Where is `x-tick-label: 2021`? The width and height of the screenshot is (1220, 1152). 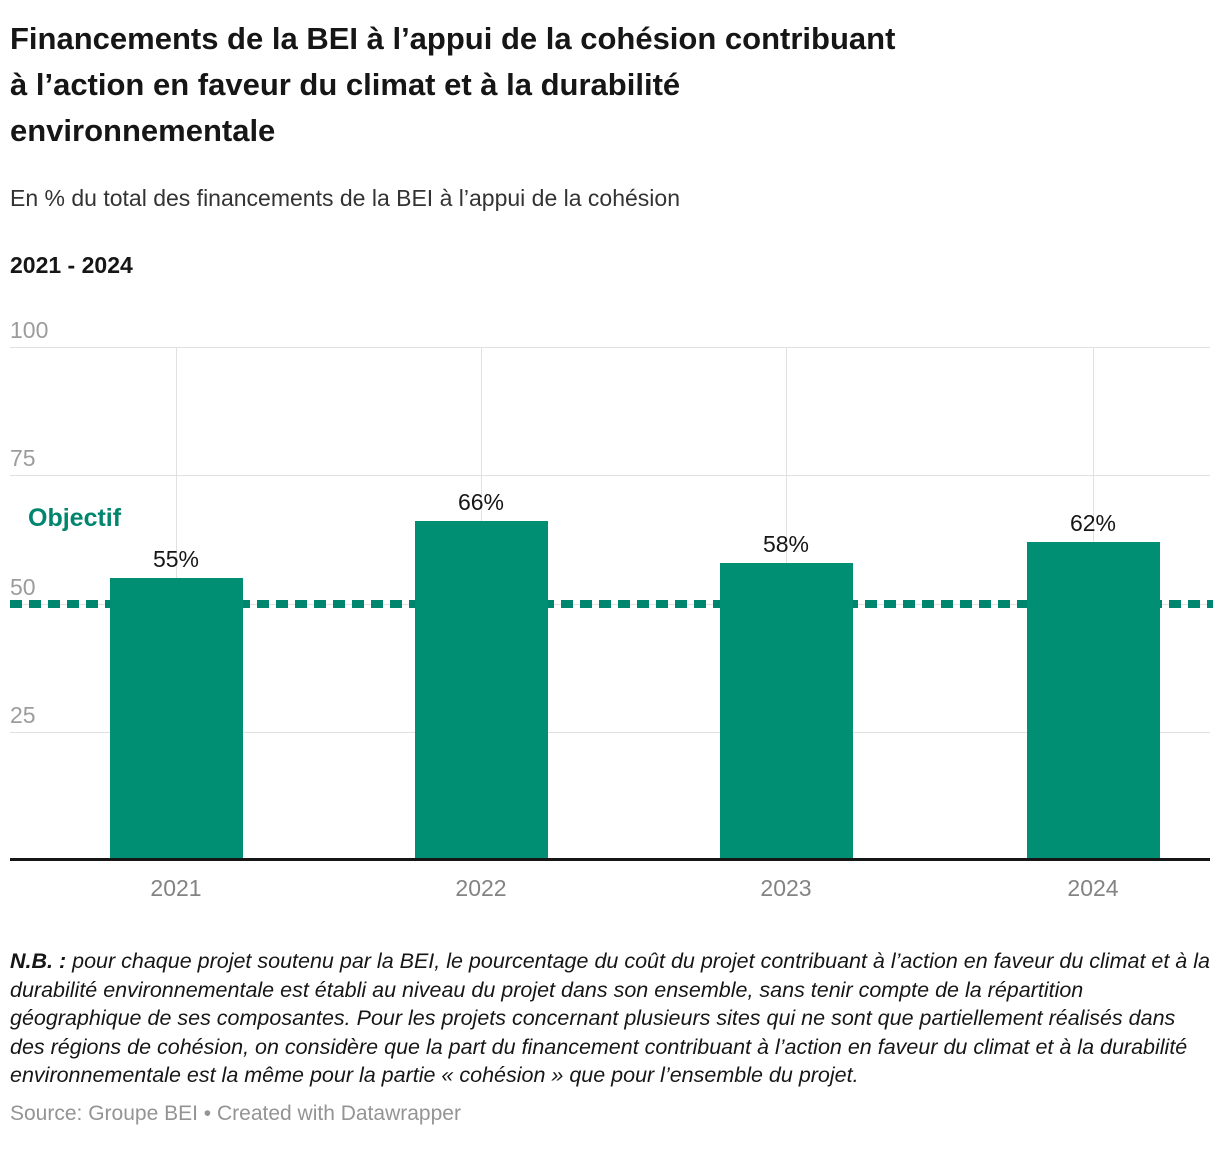 x-tick-label: 2021 is located at coordinates (176, 888).